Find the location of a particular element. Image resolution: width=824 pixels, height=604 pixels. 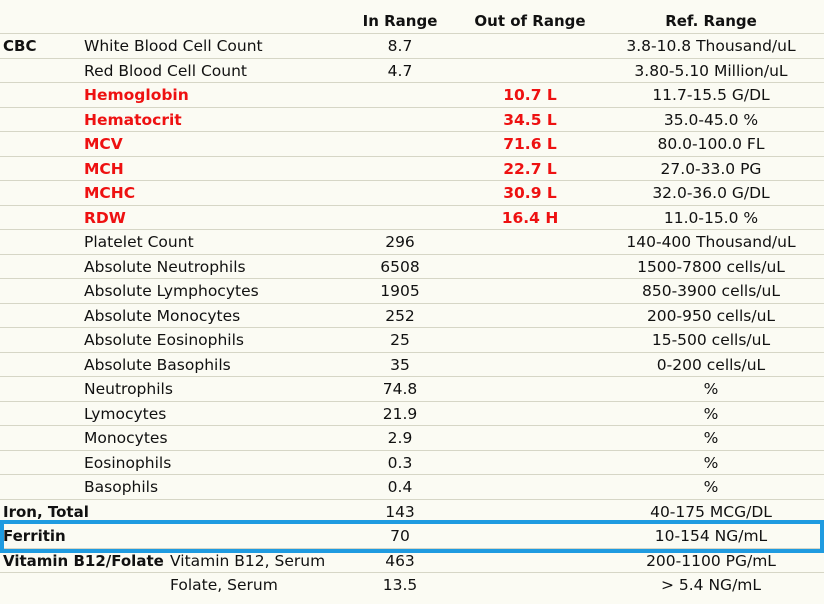

row-reference-range: 3.80-5.10 Million/uL is located at coordinates (711, 70).